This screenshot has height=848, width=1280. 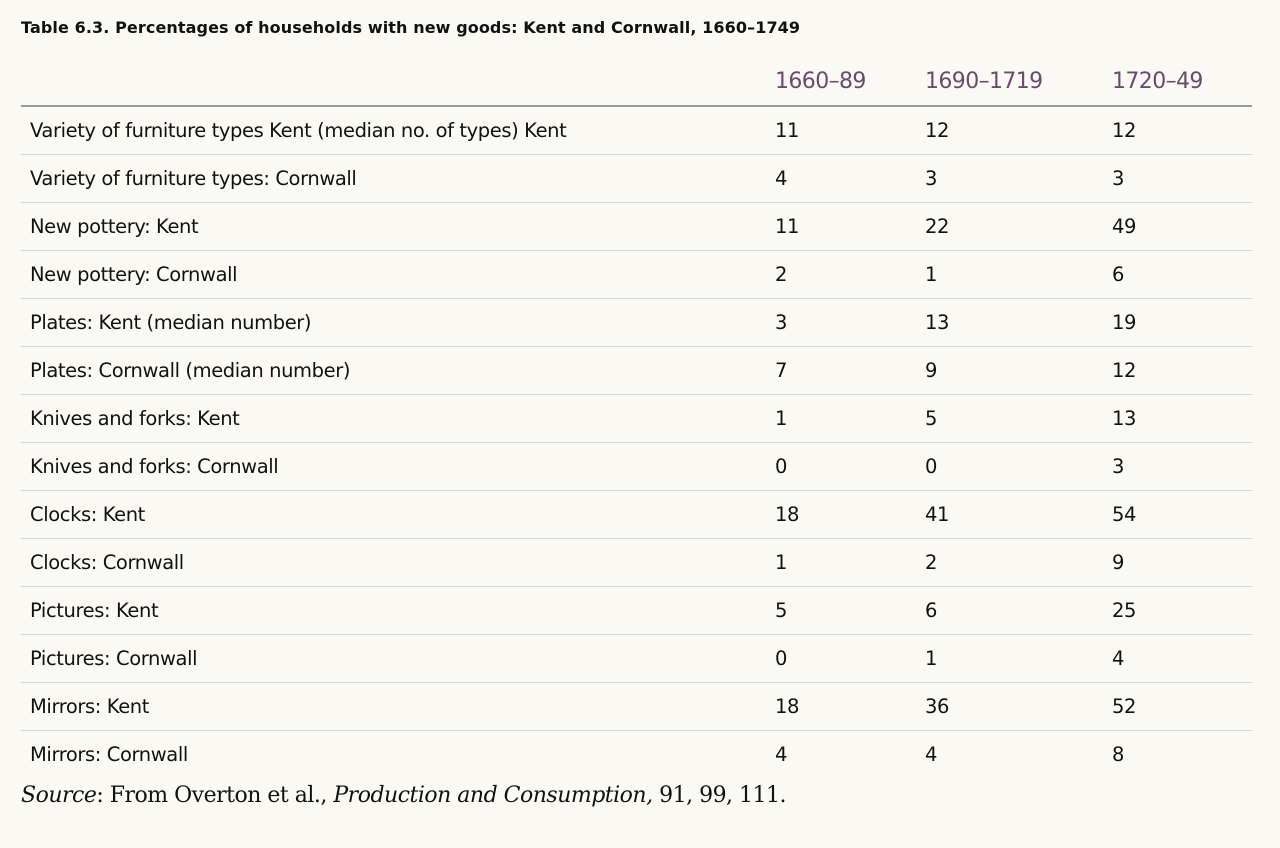 I want to click on table-row: New pottery: Kent 11 22 49, so click(x=636, y=226).